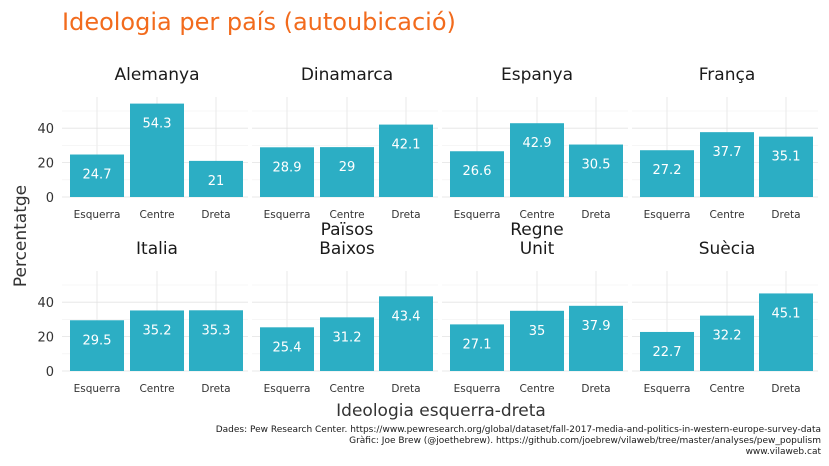 This screenshot has height=466, width=829. I want to click on facet-panel: 22.7 Esquerra 32.2 Centre 45.1 Dreta Suècia, so click(725, 317).